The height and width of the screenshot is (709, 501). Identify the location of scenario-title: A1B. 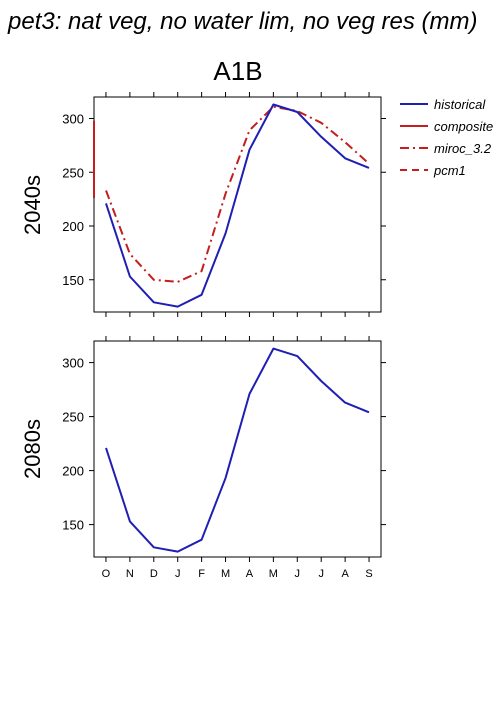
(237, 71).